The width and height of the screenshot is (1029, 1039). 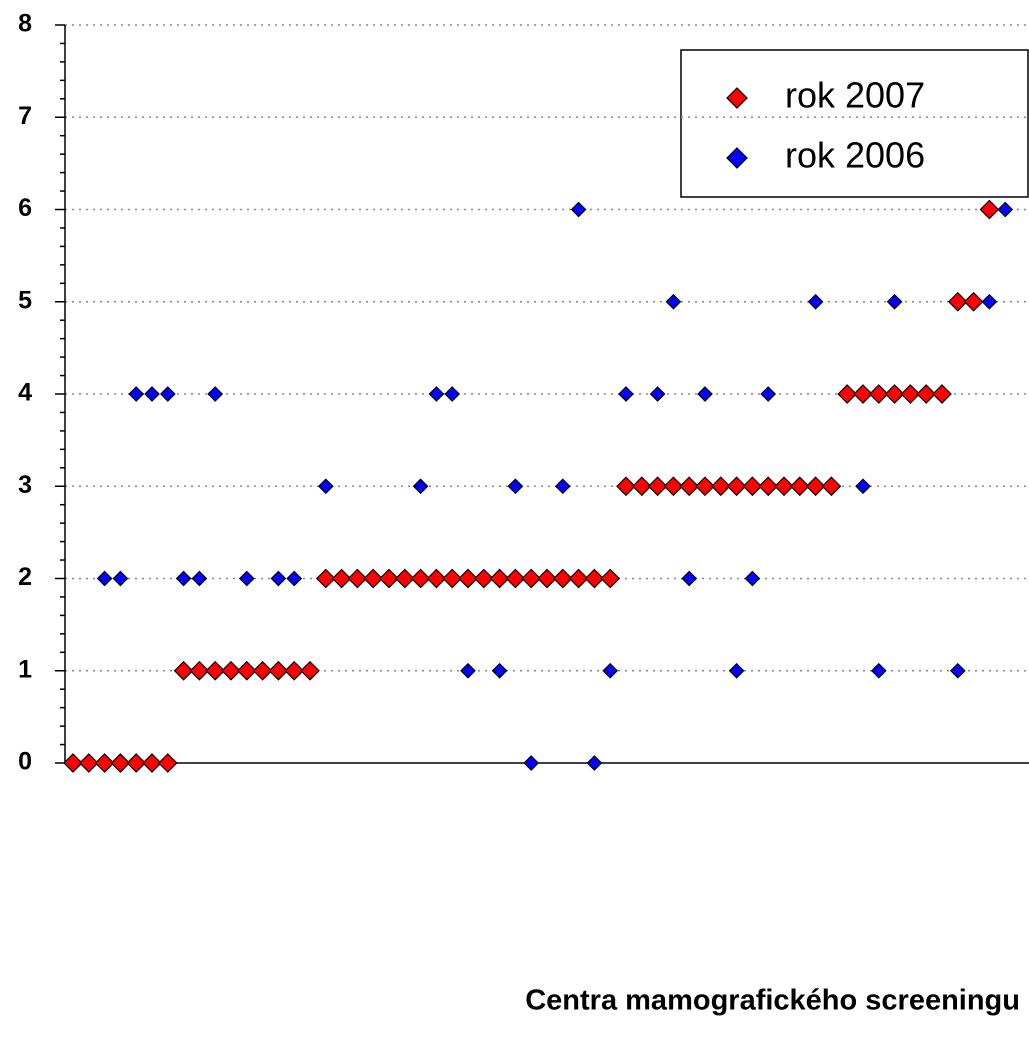 I want to click on y-tick-label: 1, so click(x=25, y=669).